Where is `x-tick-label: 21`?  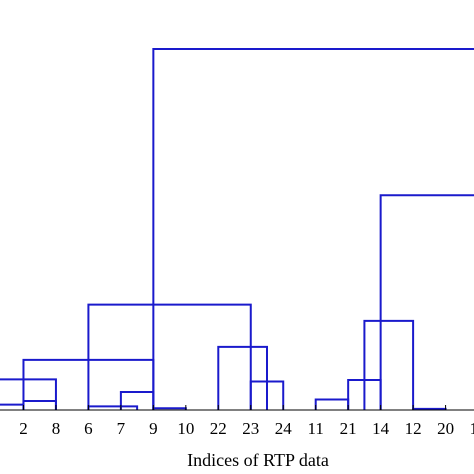
x-tick-label: 21 is located at coordinates (348, 428).